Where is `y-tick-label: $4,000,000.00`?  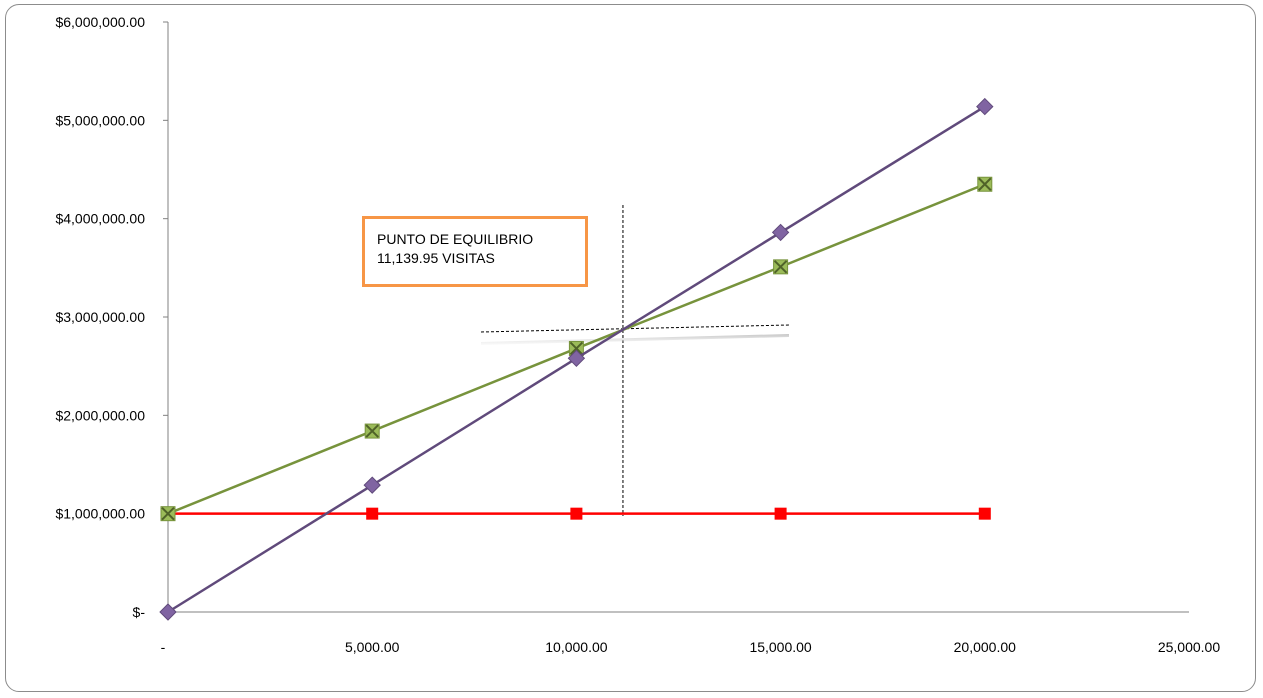
y-tick-label: $4,000,000.00 is located at coordinates (100, 219).